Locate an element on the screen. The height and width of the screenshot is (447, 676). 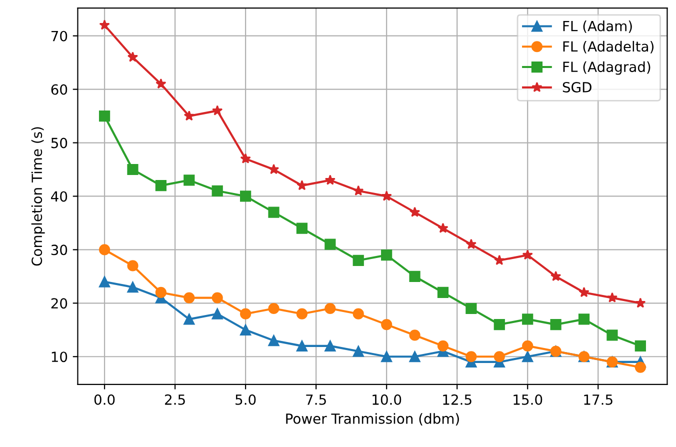
y-tick-label: 50 is located at coordinates (59, 143).